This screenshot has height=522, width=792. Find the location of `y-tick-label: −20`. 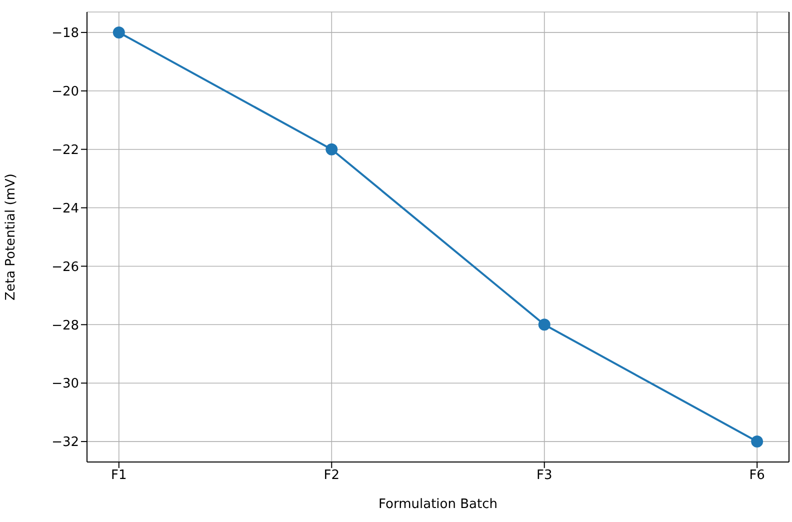

y-tick-label: −20 is located at coordinates (65, 92).